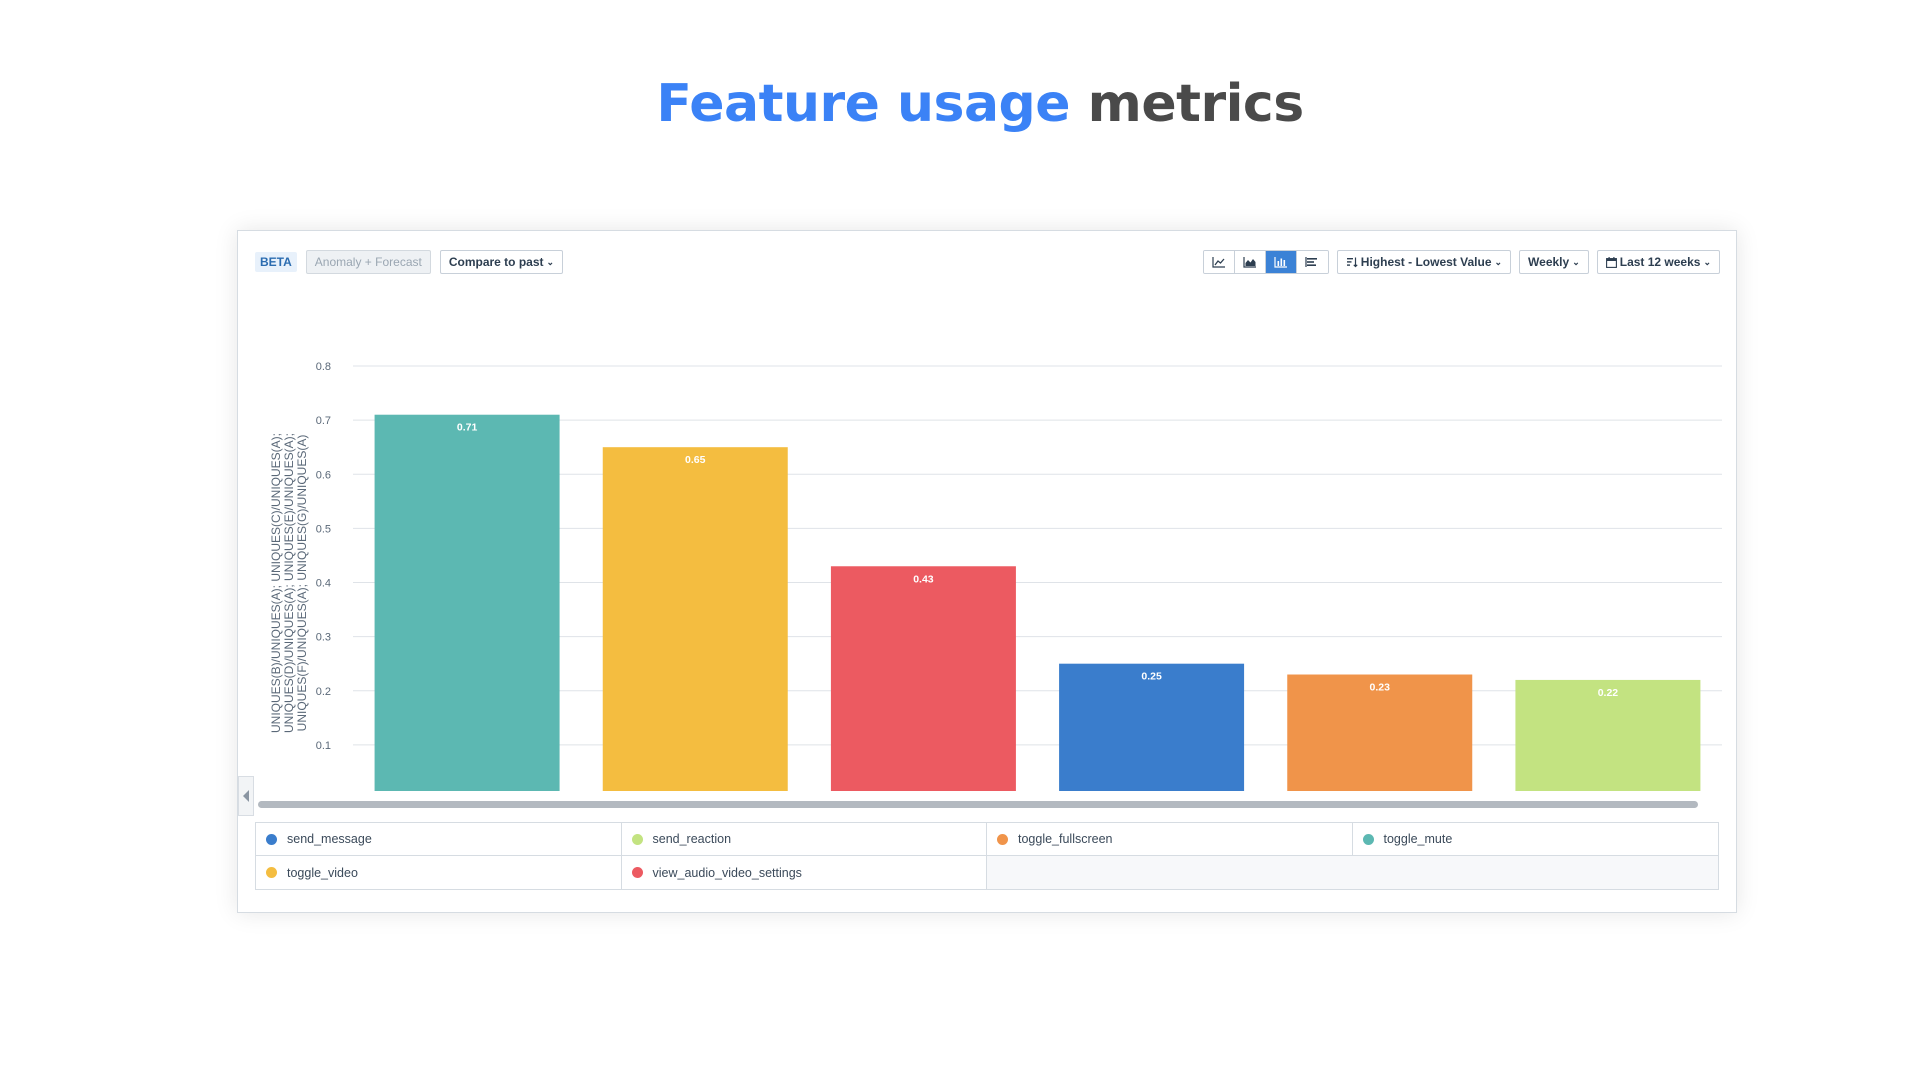  Describe the element at coordinates (329, 839) in the screenshot. I see `legend-label: send_message` at that location.